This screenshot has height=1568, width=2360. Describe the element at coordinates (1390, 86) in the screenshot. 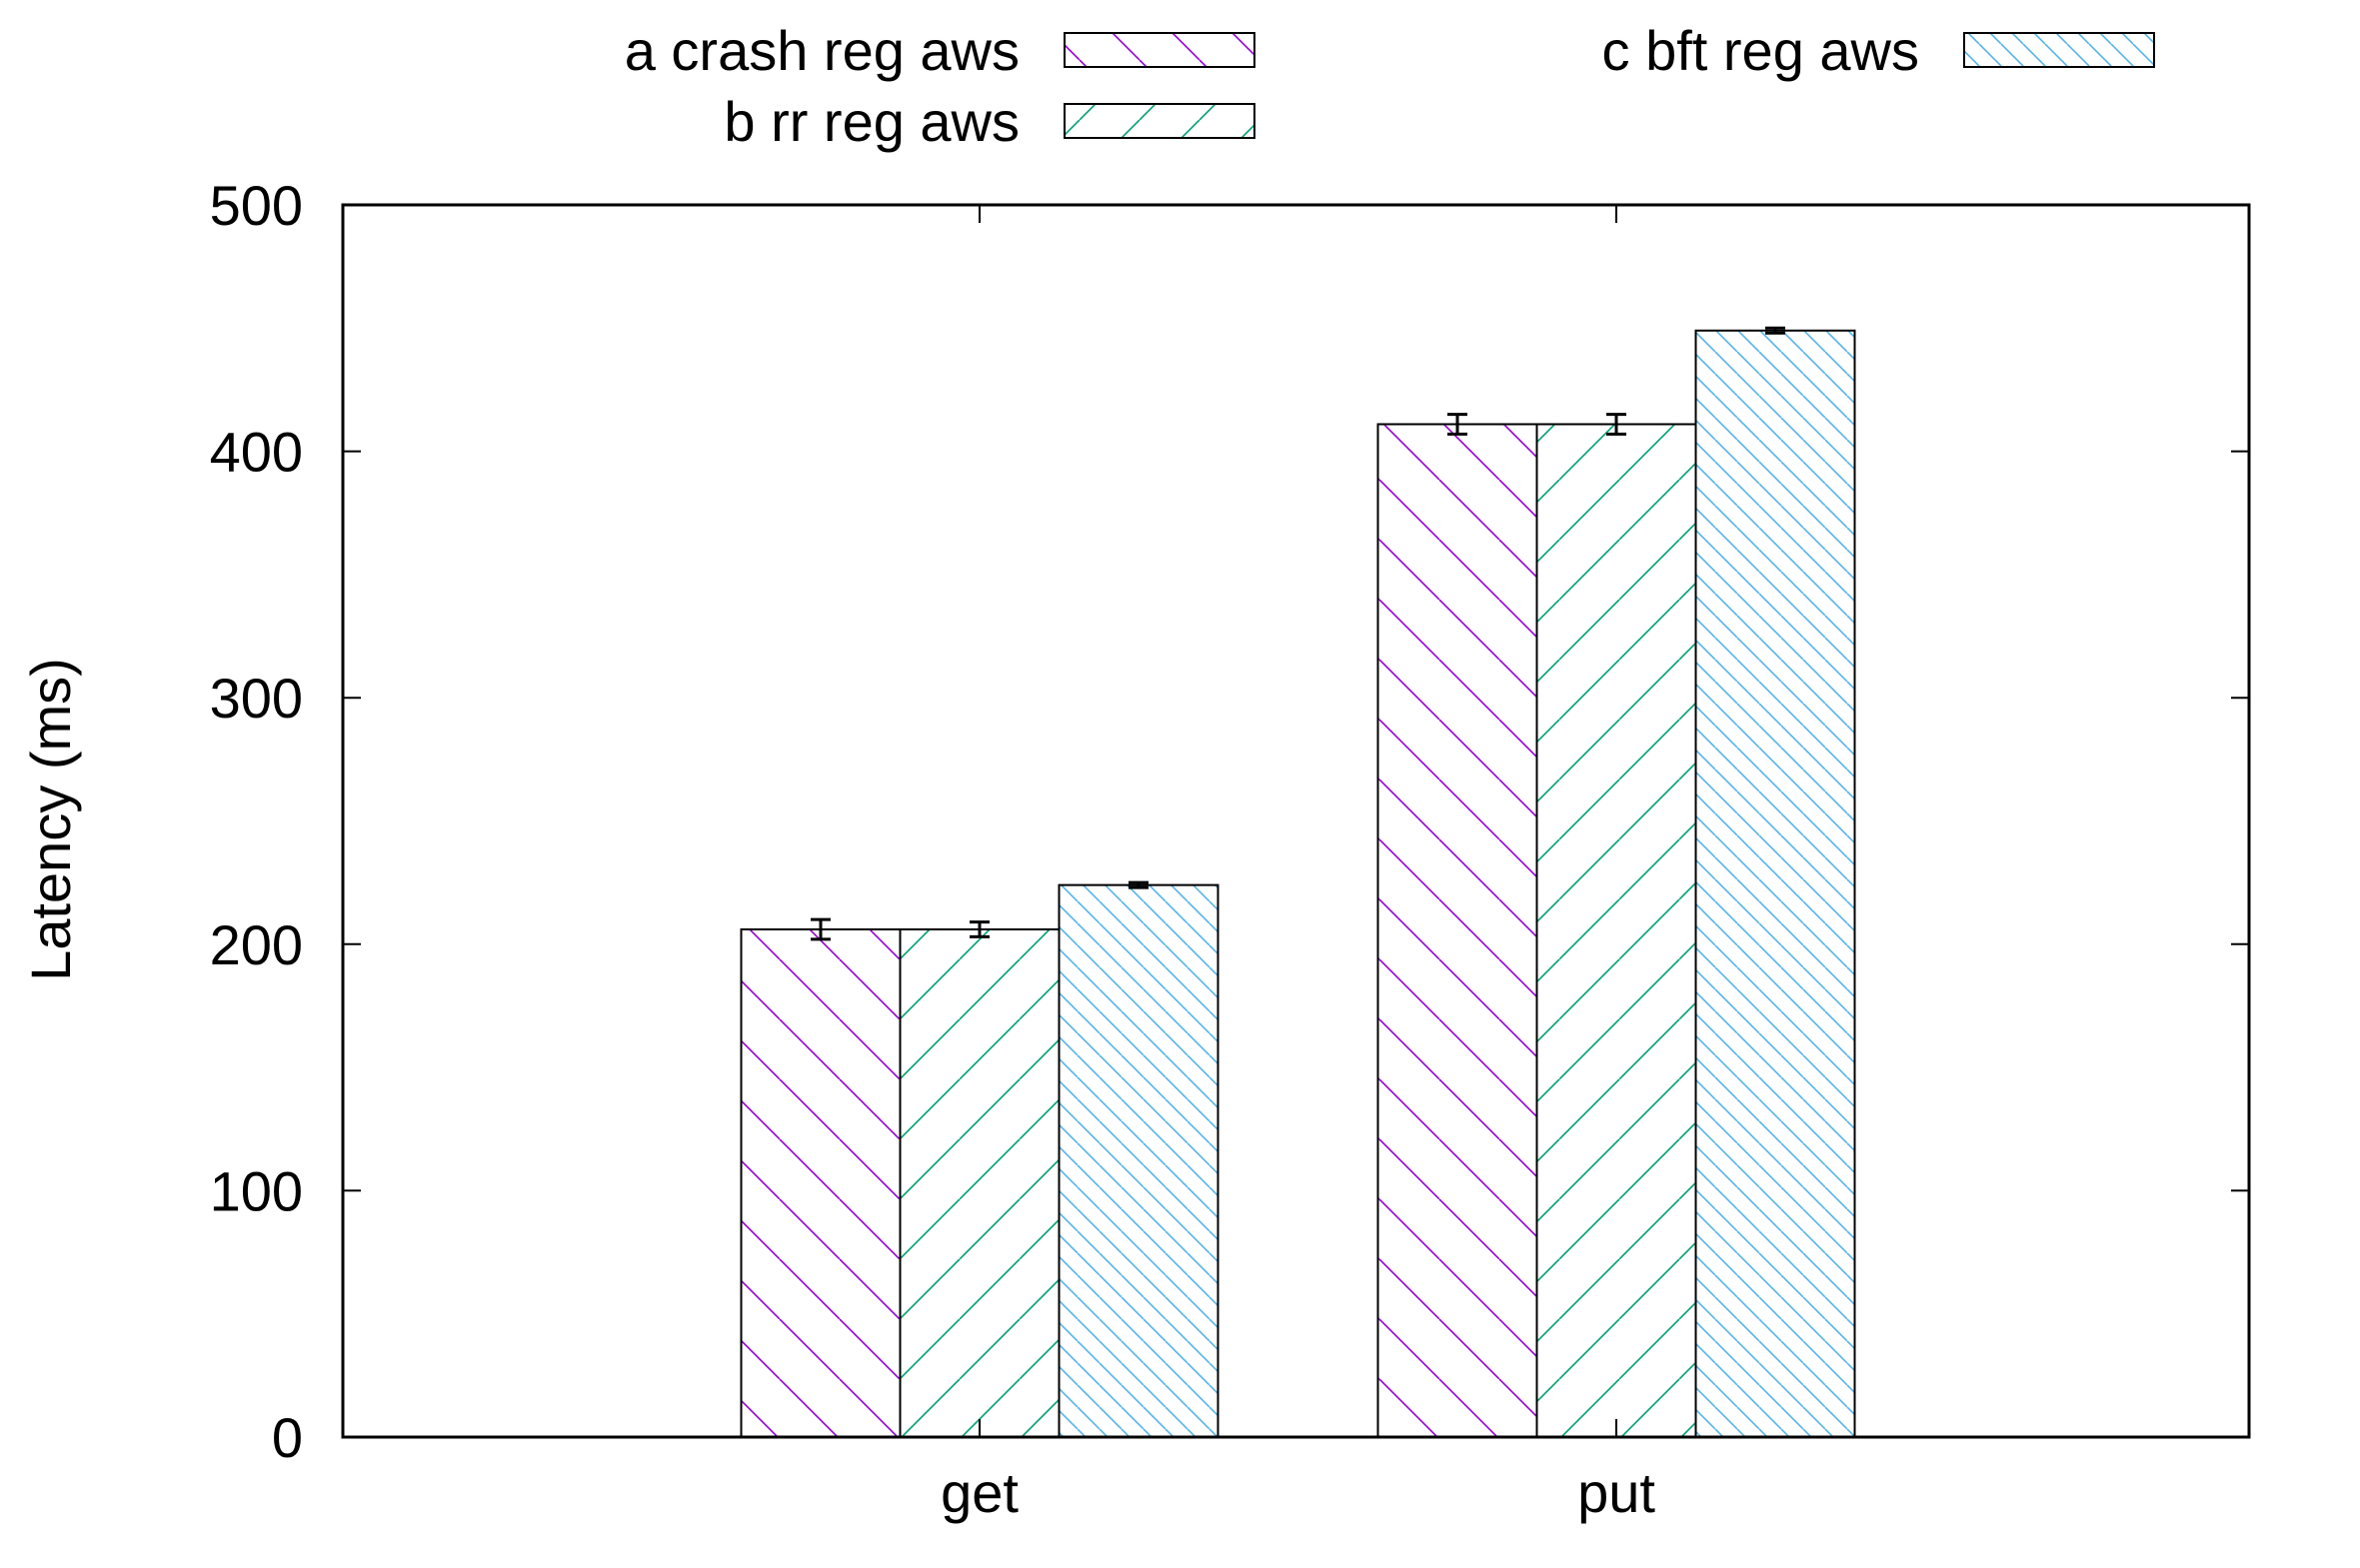

I see `legend: a crash reg aws b rr reg aws c bft reg aws` at that location.